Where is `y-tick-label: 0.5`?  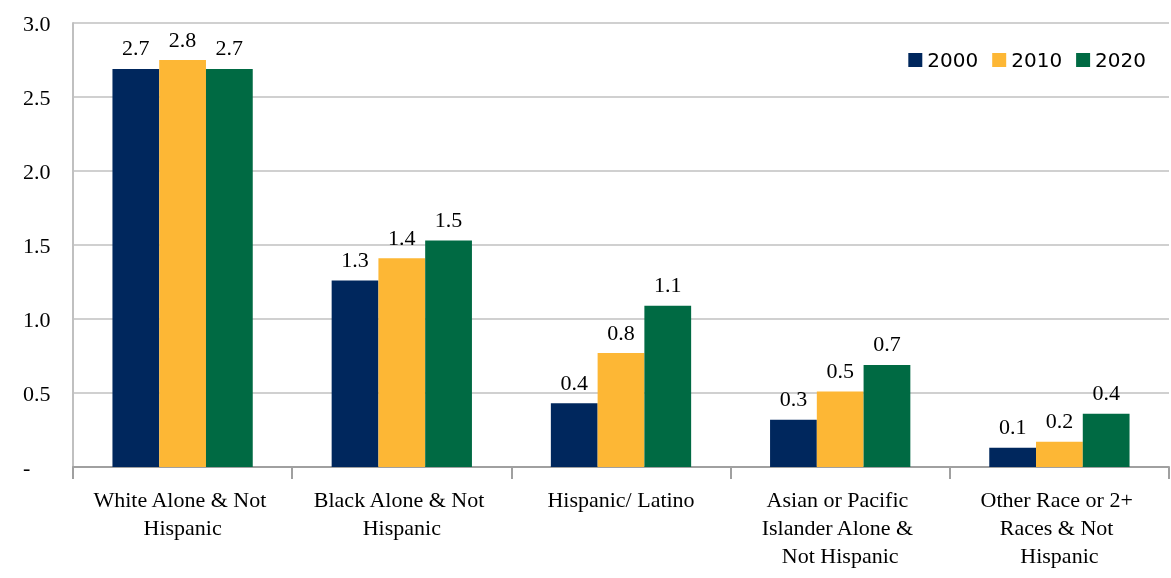
y-tick-label: 0.5 is located at coordinates (37, 393).